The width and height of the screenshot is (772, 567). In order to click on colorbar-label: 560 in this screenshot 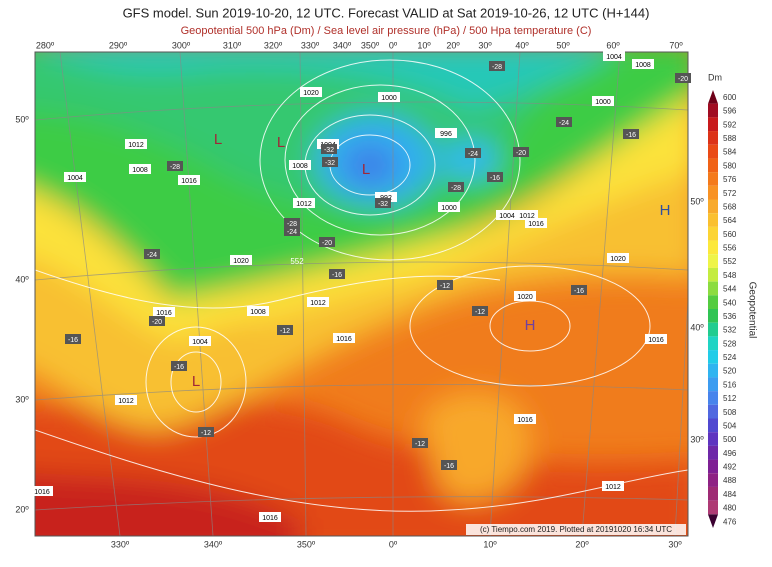, I will do `click(730, 234)`.